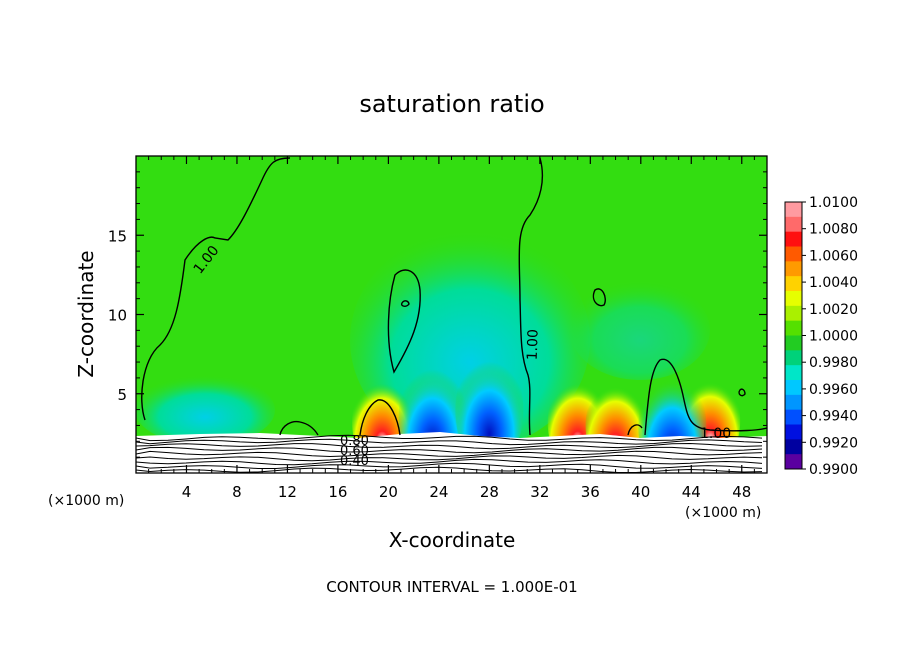 Image resolution: width=904 pixels, height=654 pixels. I want to click on y-tick-label: 15, so click(117, 236).